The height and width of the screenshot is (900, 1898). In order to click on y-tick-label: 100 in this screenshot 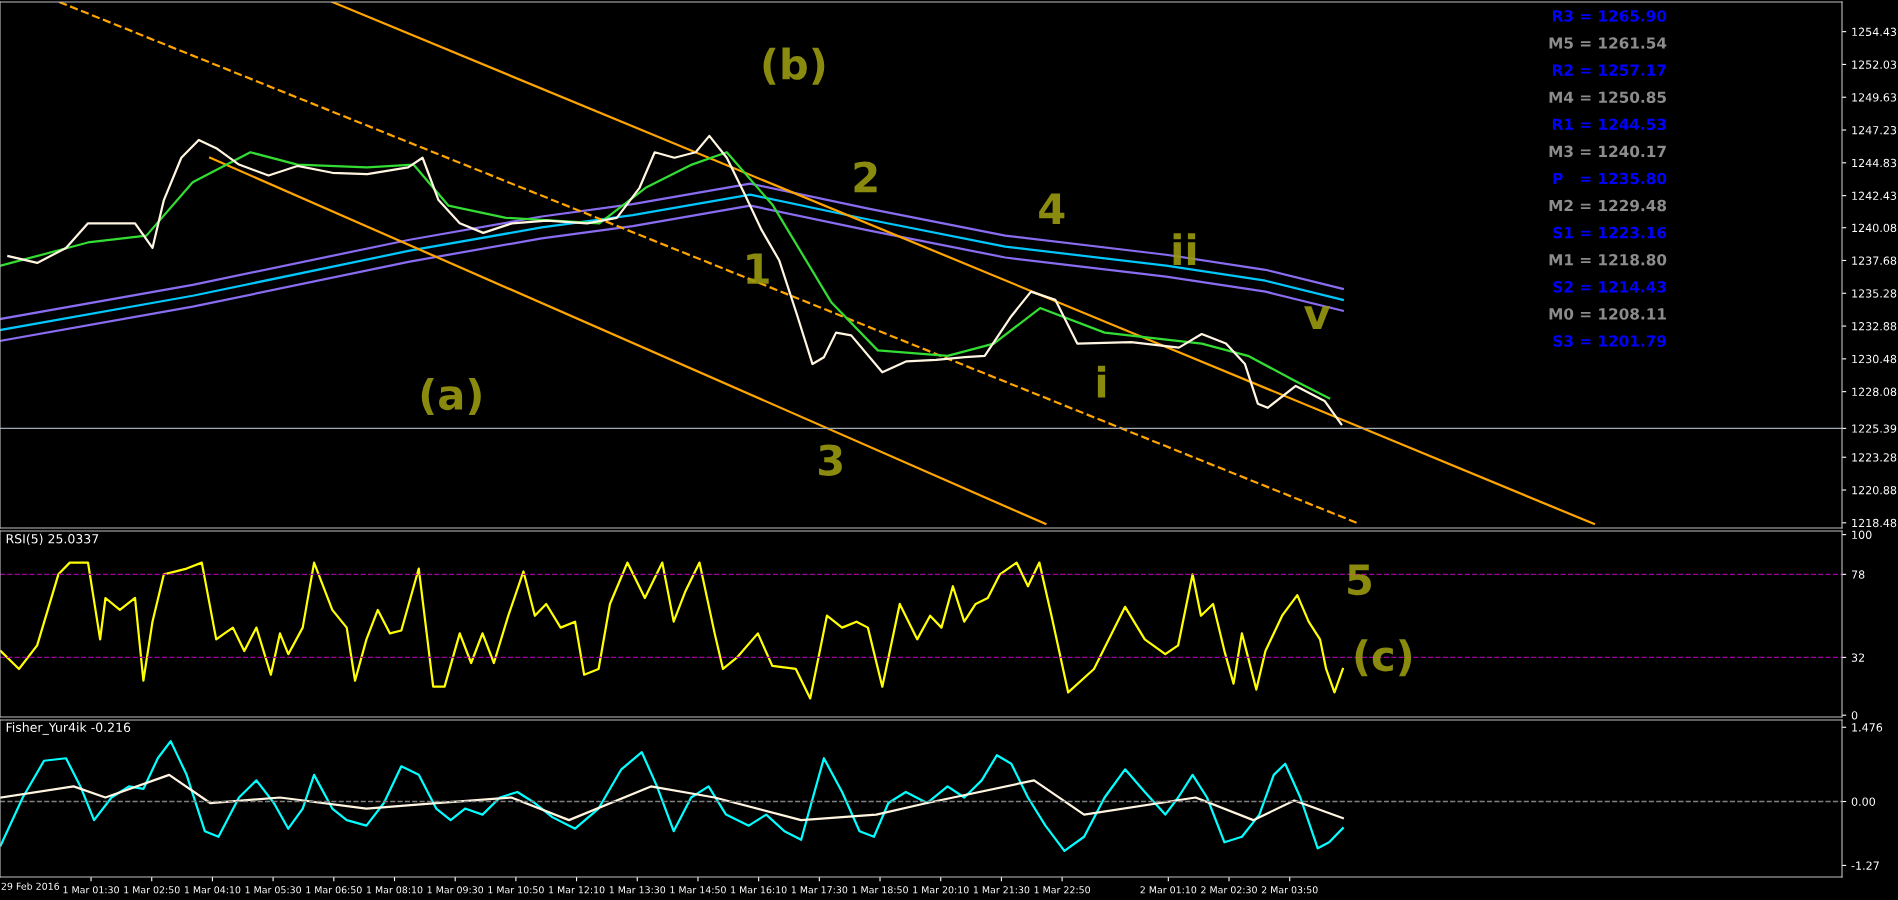, I will do `click(1862, 534)`.